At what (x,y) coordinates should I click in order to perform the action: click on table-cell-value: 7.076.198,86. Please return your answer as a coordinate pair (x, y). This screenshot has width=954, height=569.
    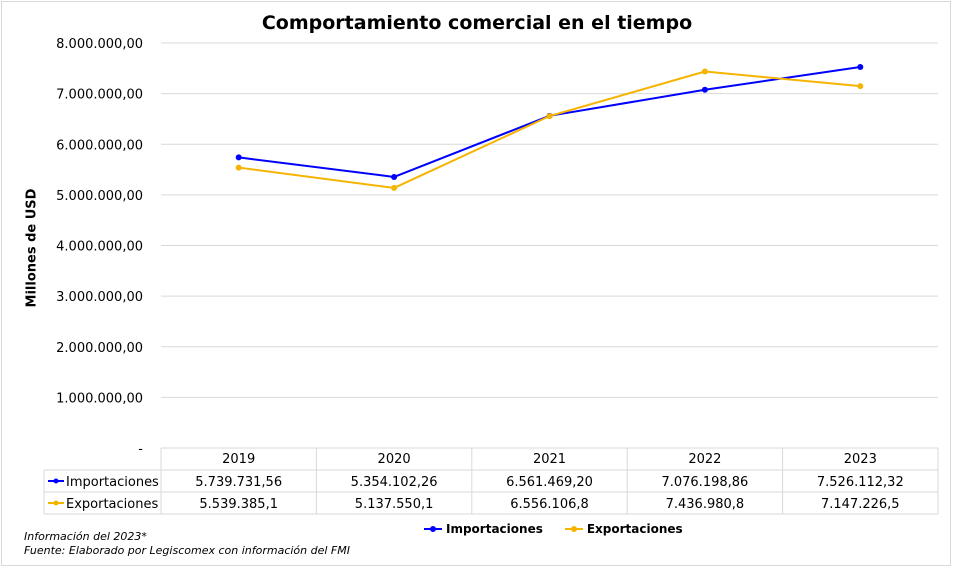
    Looking at the image, I should click on (704, 482).